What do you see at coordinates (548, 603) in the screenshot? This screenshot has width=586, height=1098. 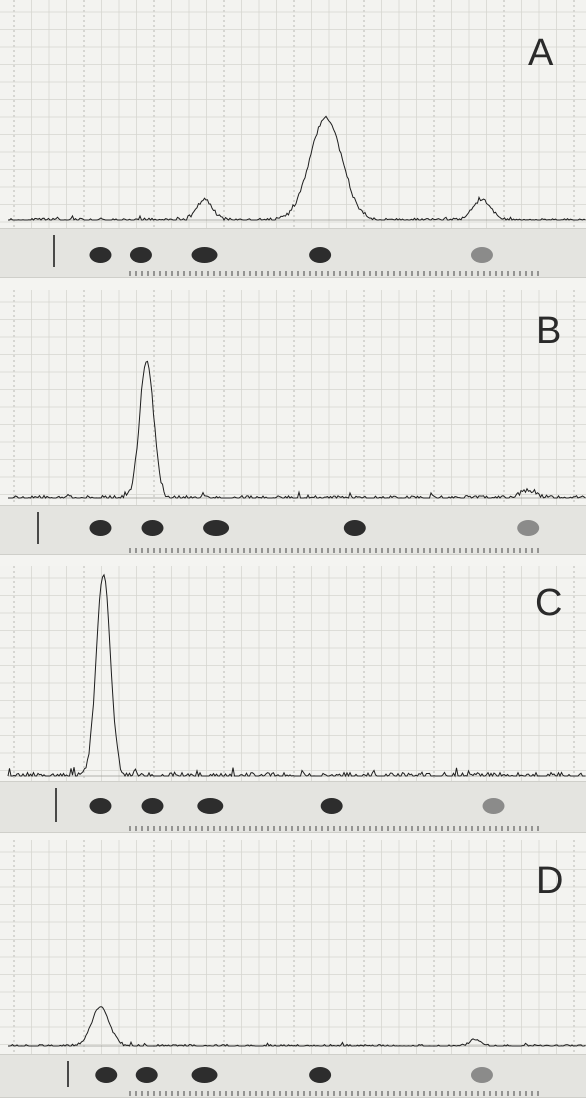 I see `panel-label-c: C` at bounding box center [548, 603].